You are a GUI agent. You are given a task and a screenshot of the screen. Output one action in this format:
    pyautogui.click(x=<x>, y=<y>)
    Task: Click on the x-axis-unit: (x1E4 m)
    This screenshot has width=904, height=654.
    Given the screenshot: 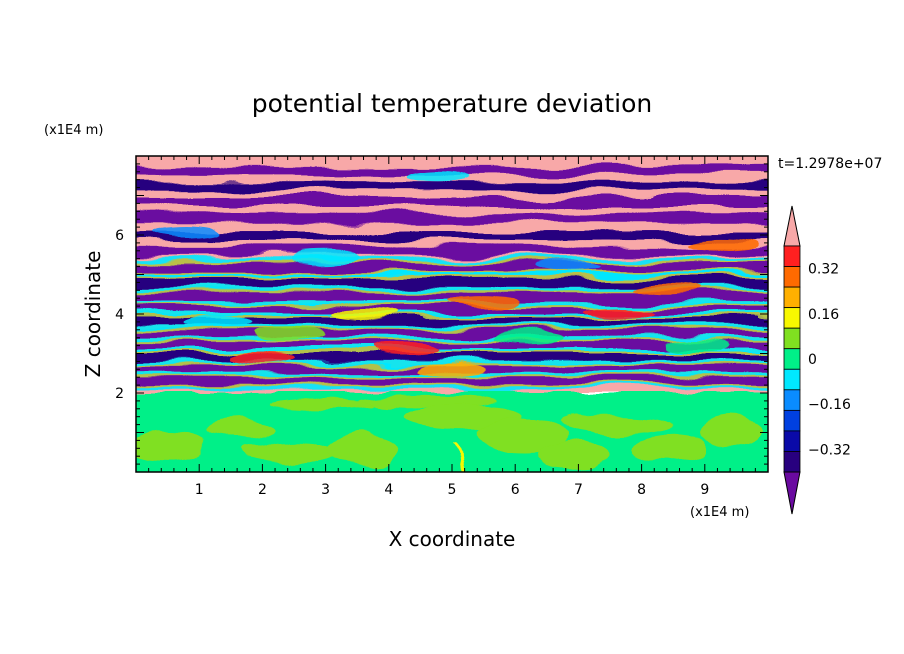 What is the action you would take?
    pyautogui.click(x=719, y=512)
    